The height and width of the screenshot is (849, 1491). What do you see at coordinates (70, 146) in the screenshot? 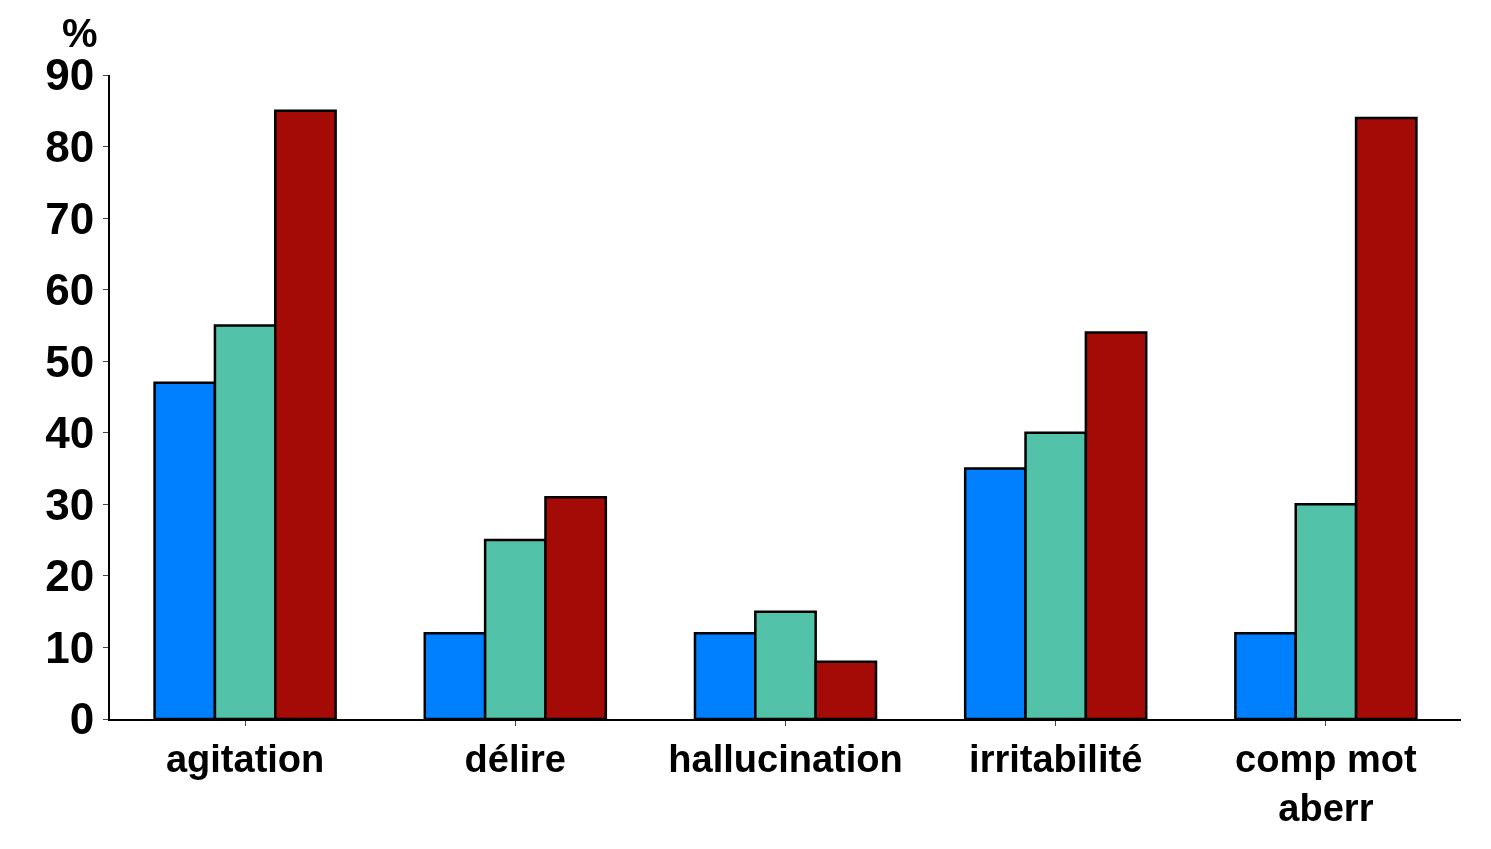
I see `y-tick-label: 80` at bounding box center [70, 146].